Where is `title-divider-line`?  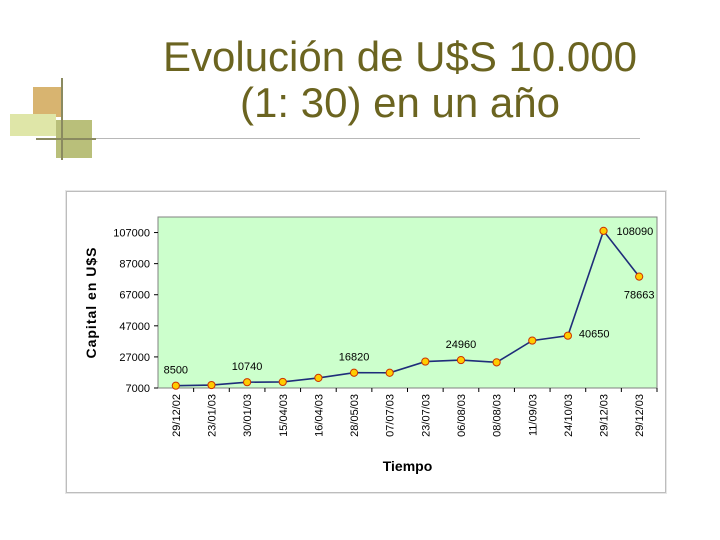 title-divider-line is located at coordinates (338, 138).